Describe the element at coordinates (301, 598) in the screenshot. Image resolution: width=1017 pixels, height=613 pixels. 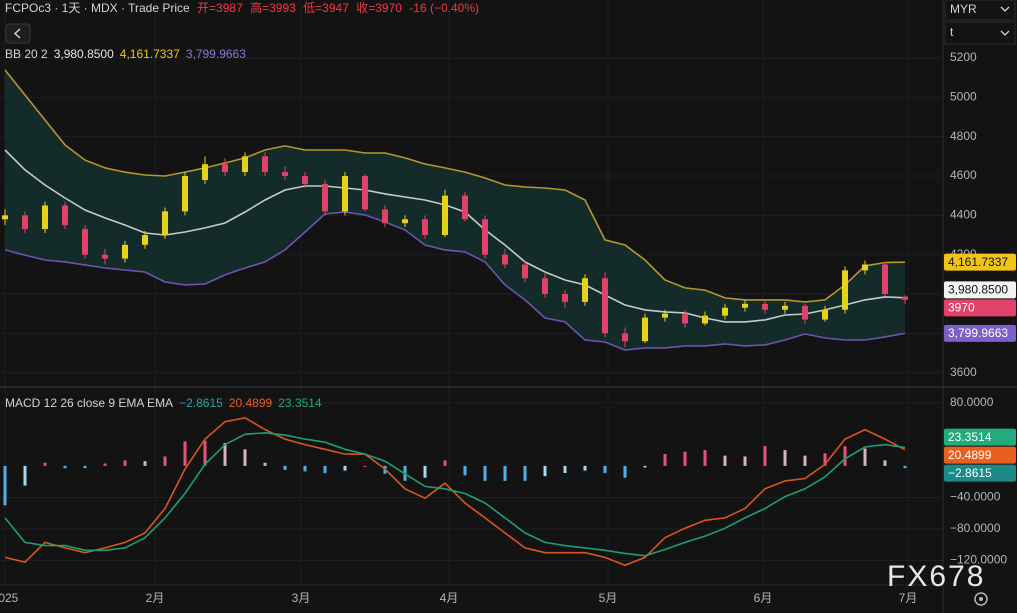
I see `x-tick-label: 3月` at that location.